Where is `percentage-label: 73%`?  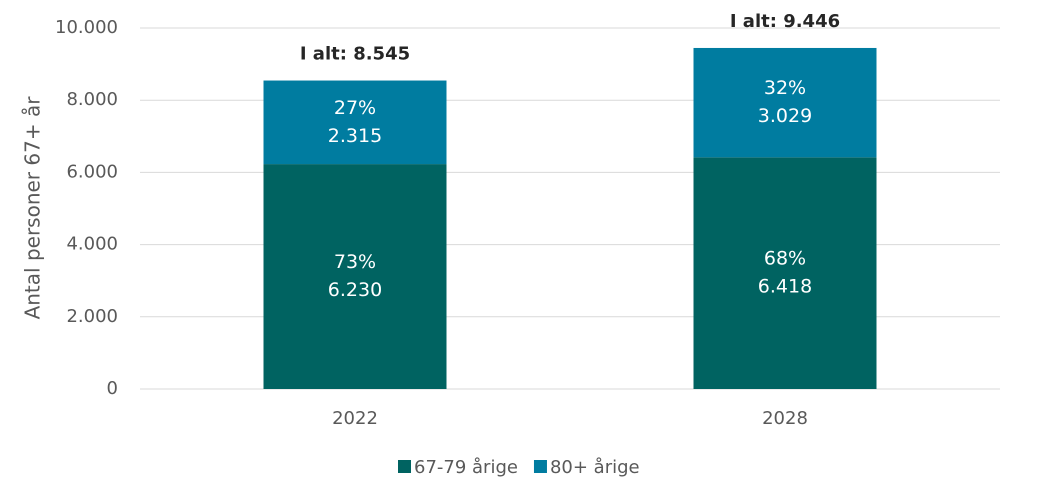 percentage-label: 73% is located at coordinates (355, 262).